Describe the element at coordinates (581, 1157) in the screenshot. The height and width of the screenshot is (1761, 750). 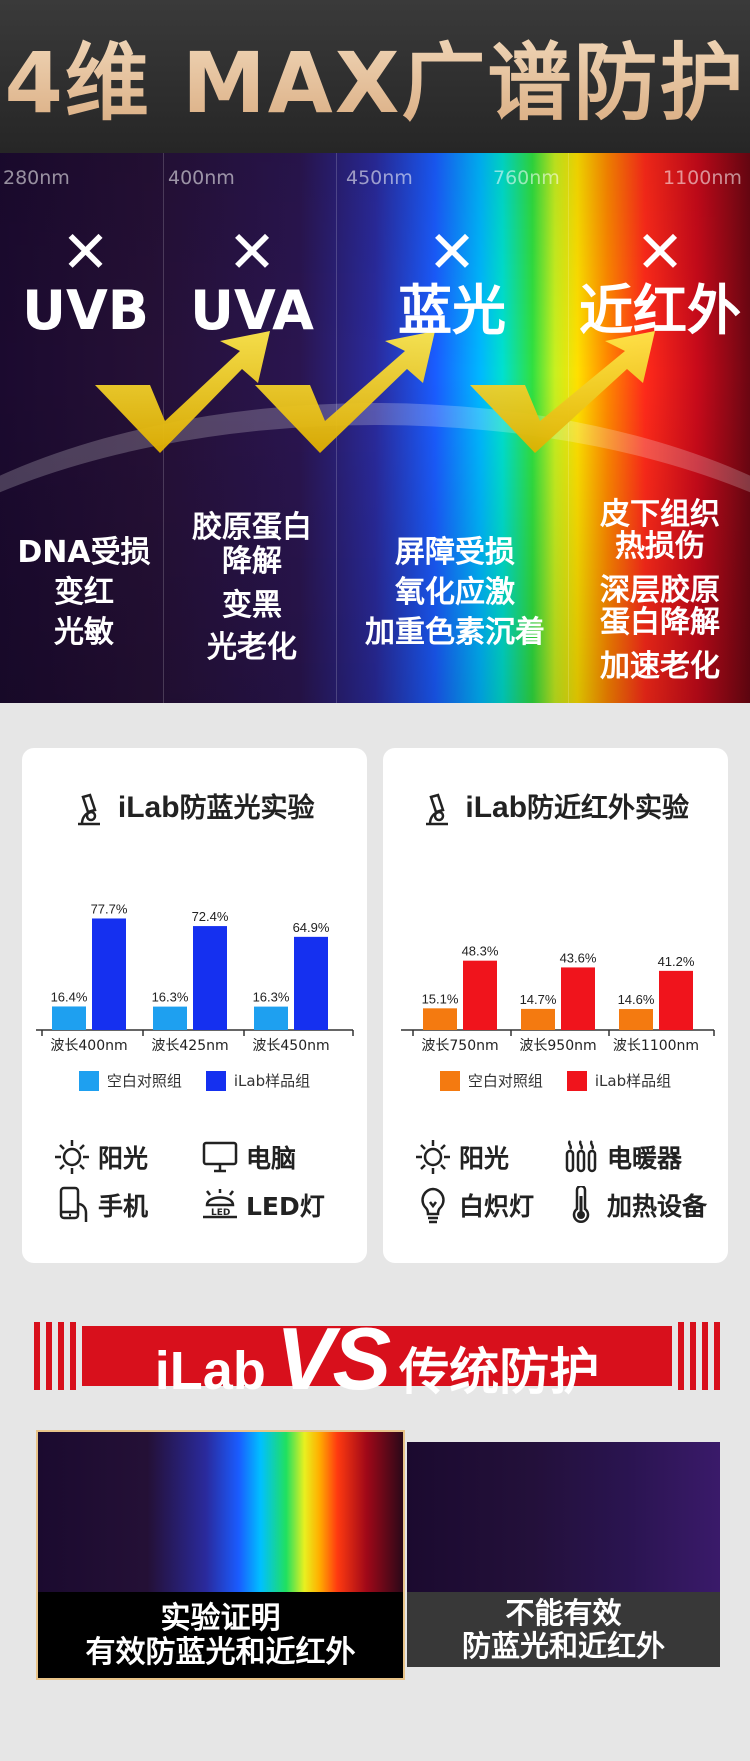
I see `heater-icon` at that location.